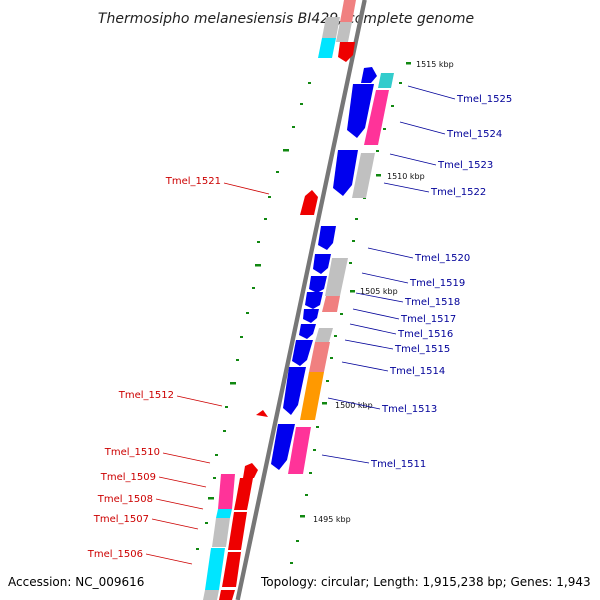 The height and width of the screenshot is (600, 600). I want to click on scale-label: 1500 kbp, so click(354, 405).